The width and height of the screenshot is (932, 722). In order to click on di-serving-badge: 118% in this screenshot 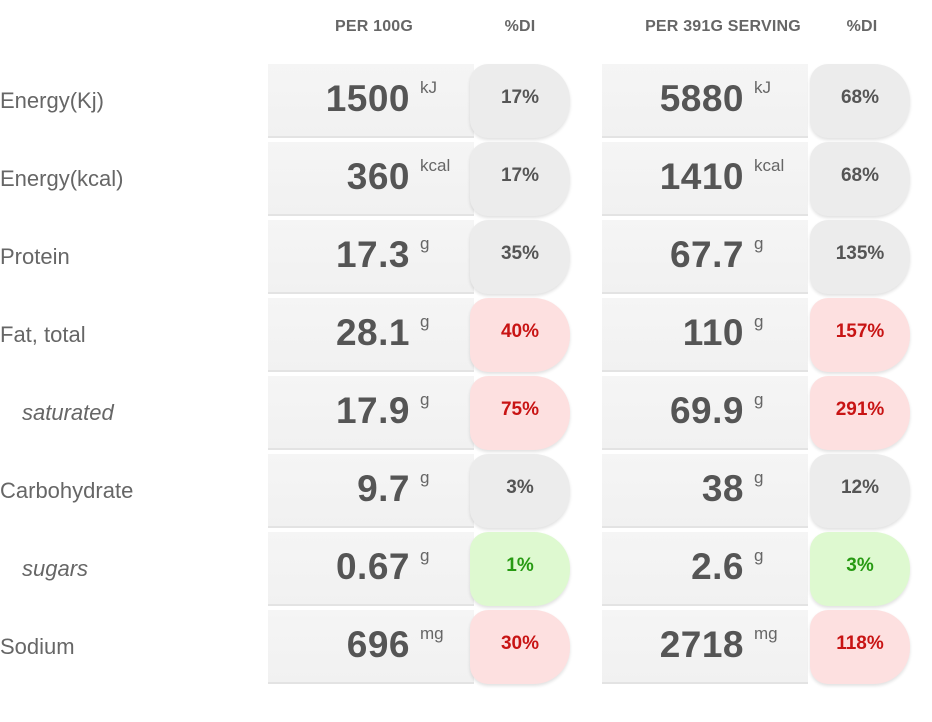, I will do `click(860, 647)`.